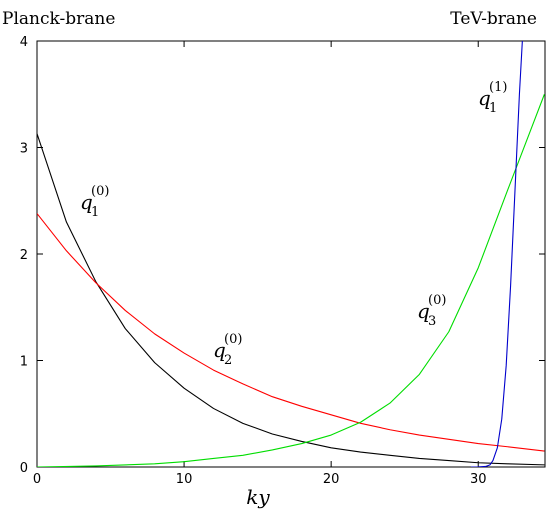 This screenshot has height=514, width=548. What do you see at coordinates (431, 311) in the screenshot?
I see `label-q3-0: q3 (0)` at bounding box center [431, 311].